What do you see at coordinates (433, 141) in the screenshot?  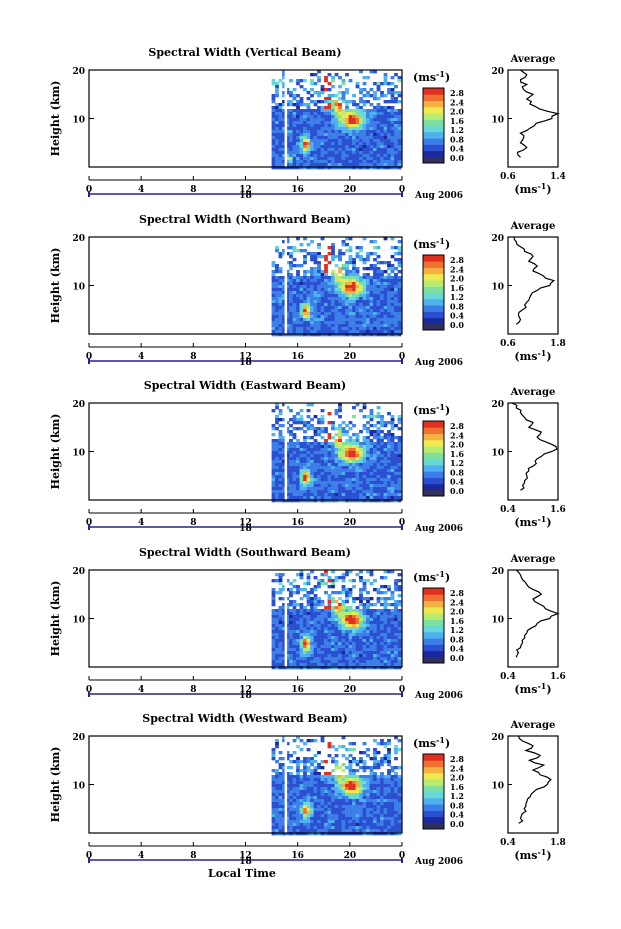 I see `colorbar-band` at bounding box center [433, 141].